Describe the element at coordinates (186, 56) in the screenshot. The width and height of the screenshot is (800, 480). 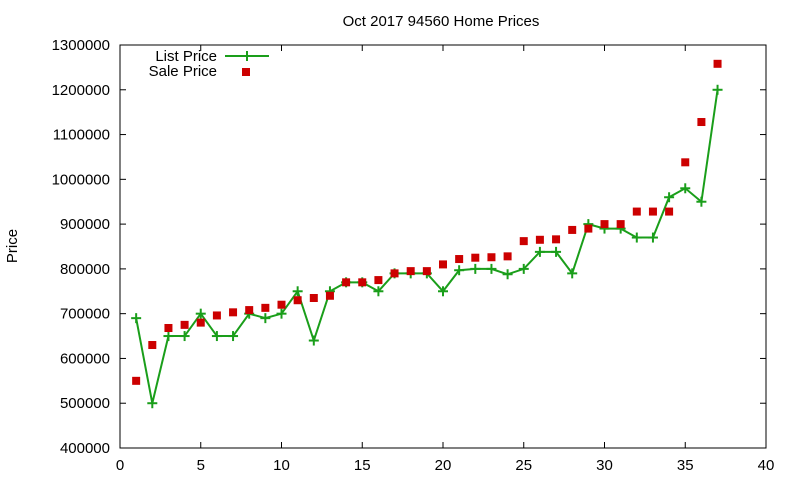
I see `legend-label-list-price: List Price` at that location.